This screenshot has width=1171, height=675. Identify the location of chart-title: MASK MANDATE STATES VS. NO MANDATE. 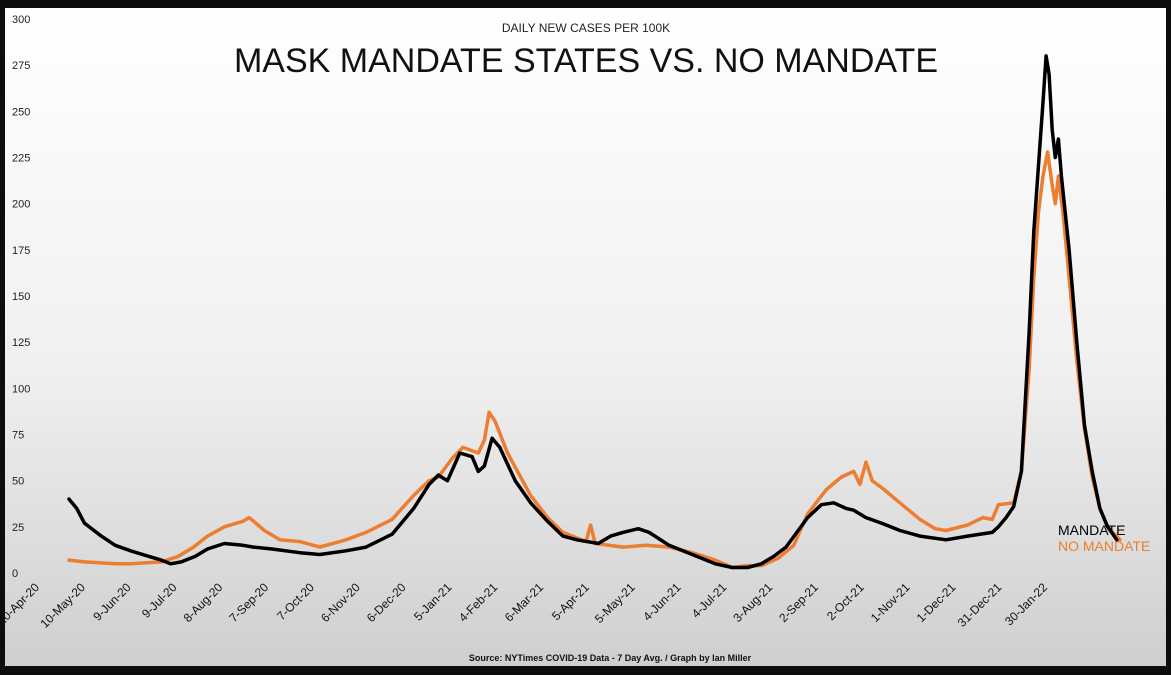
(586, 61).